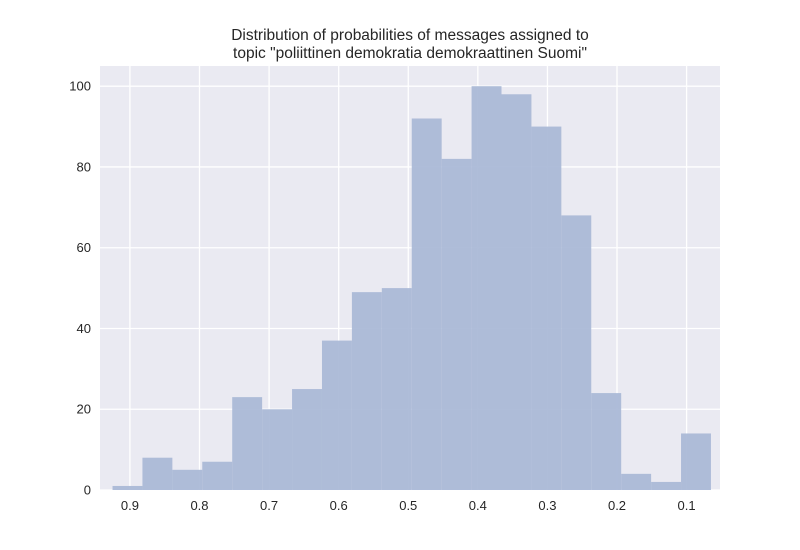  I want to click on x-tick-label: 0.8, so click(199, 505).